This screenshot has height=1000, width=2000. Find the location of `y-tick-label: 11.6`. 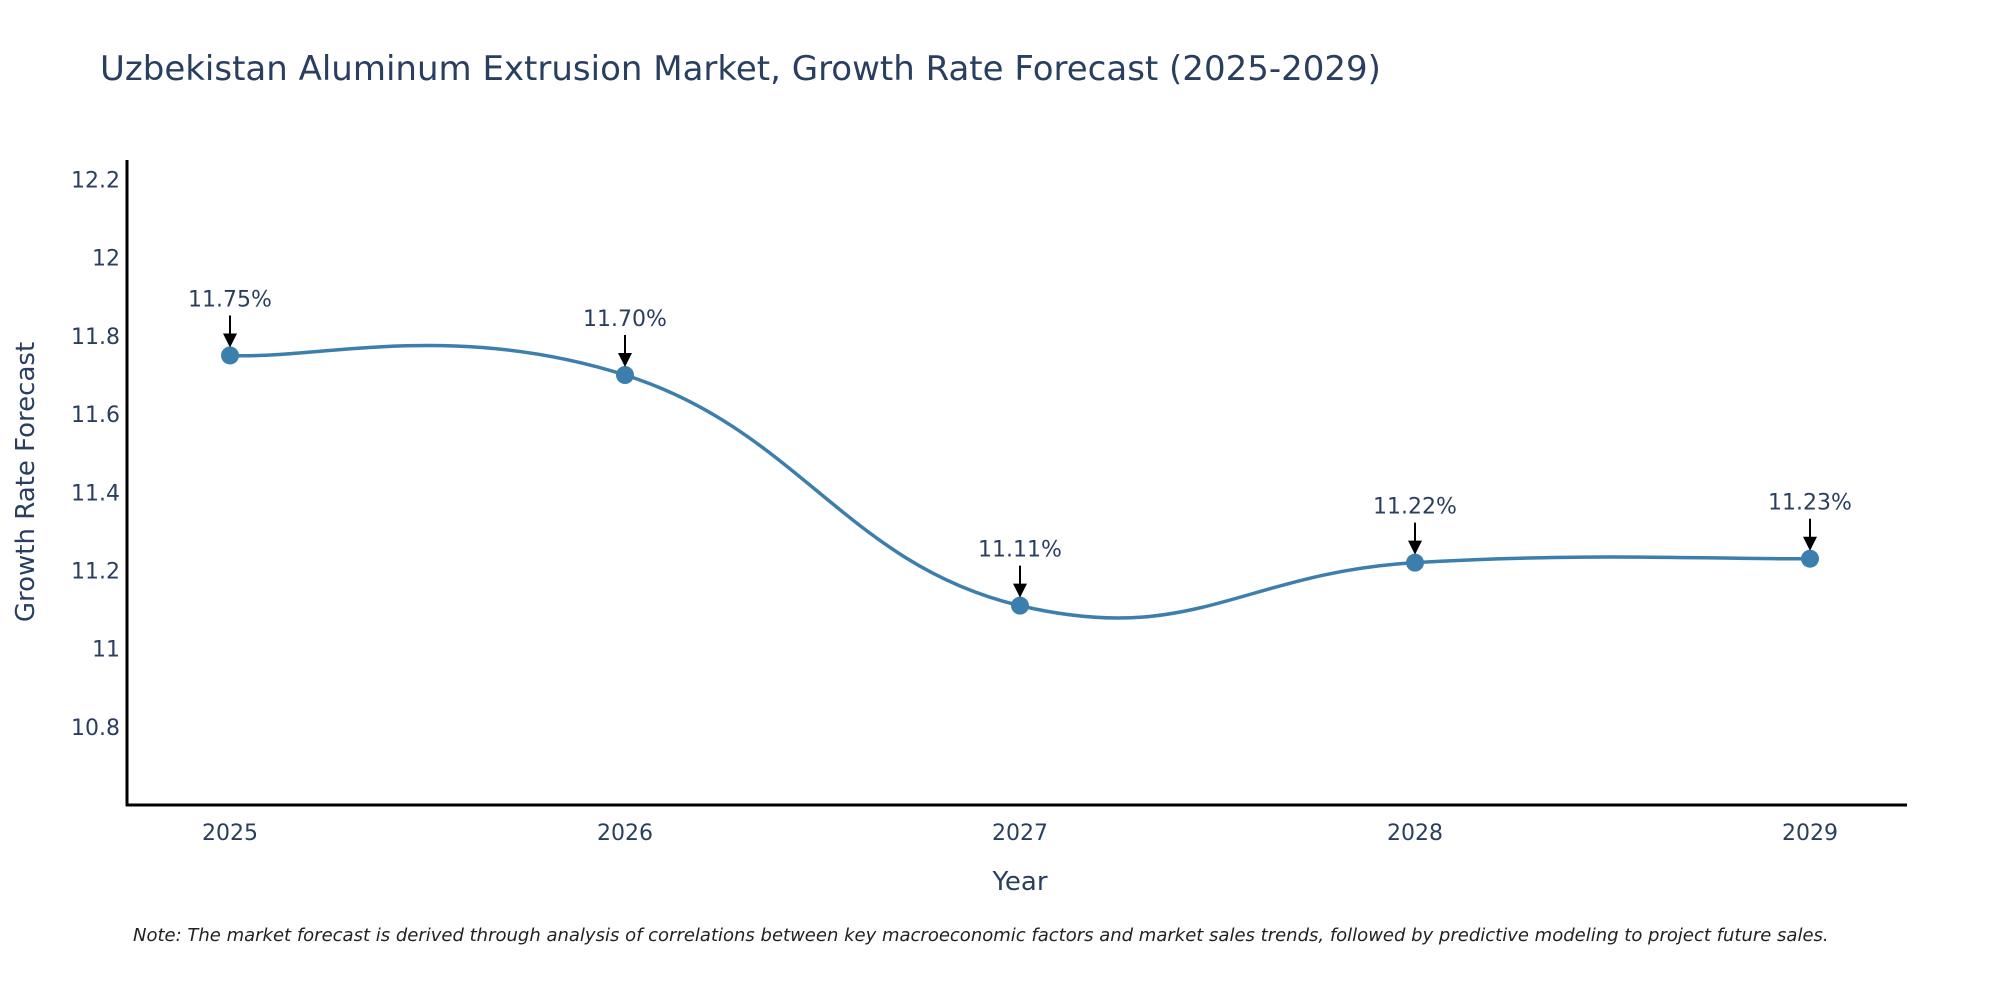

y-tick-label: 11.6 is located at coordinates (95, 415).